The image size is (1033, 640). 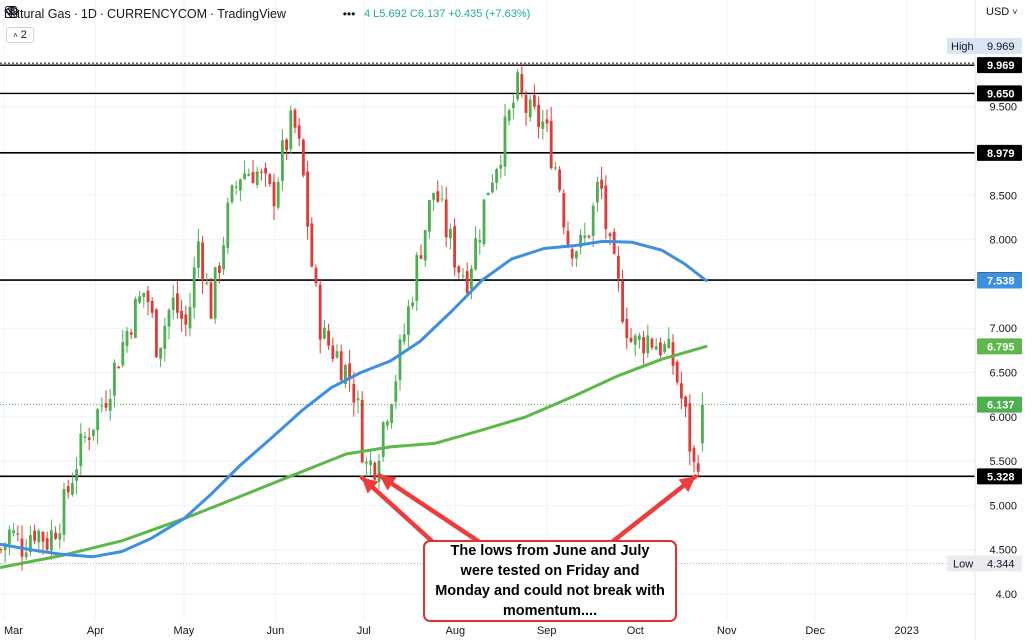 I want to click on hide-icon, so click(x=157, y=14).